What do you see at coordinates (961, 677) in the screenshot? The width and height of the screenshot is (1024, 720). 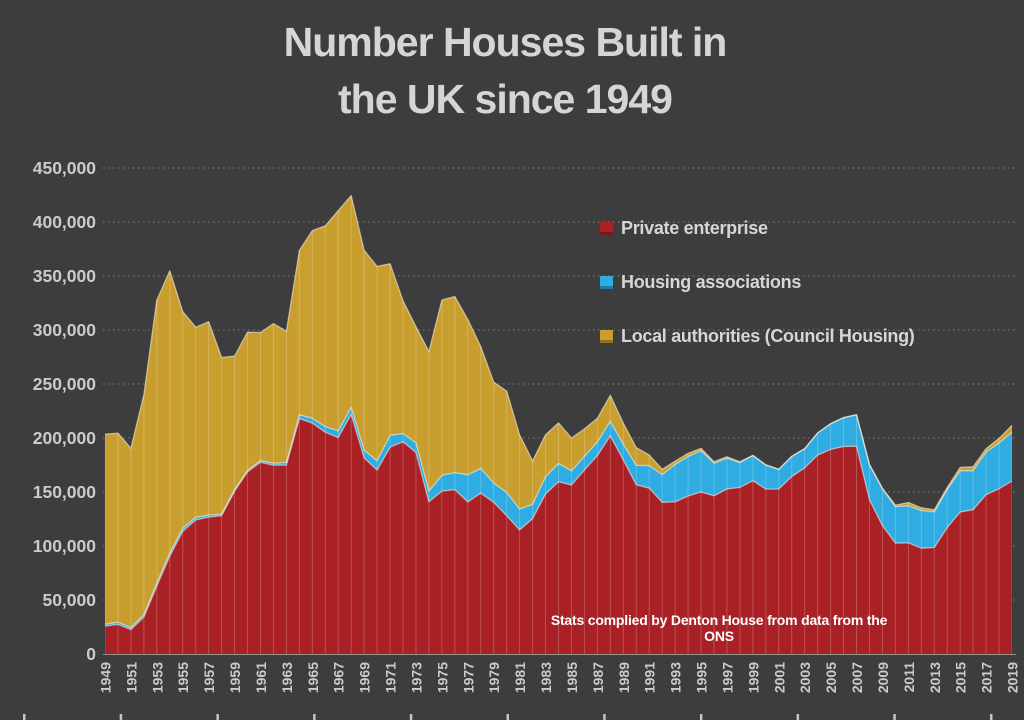 I see `x-axis-tick-label: 2015` at bounding box center [961, 677].